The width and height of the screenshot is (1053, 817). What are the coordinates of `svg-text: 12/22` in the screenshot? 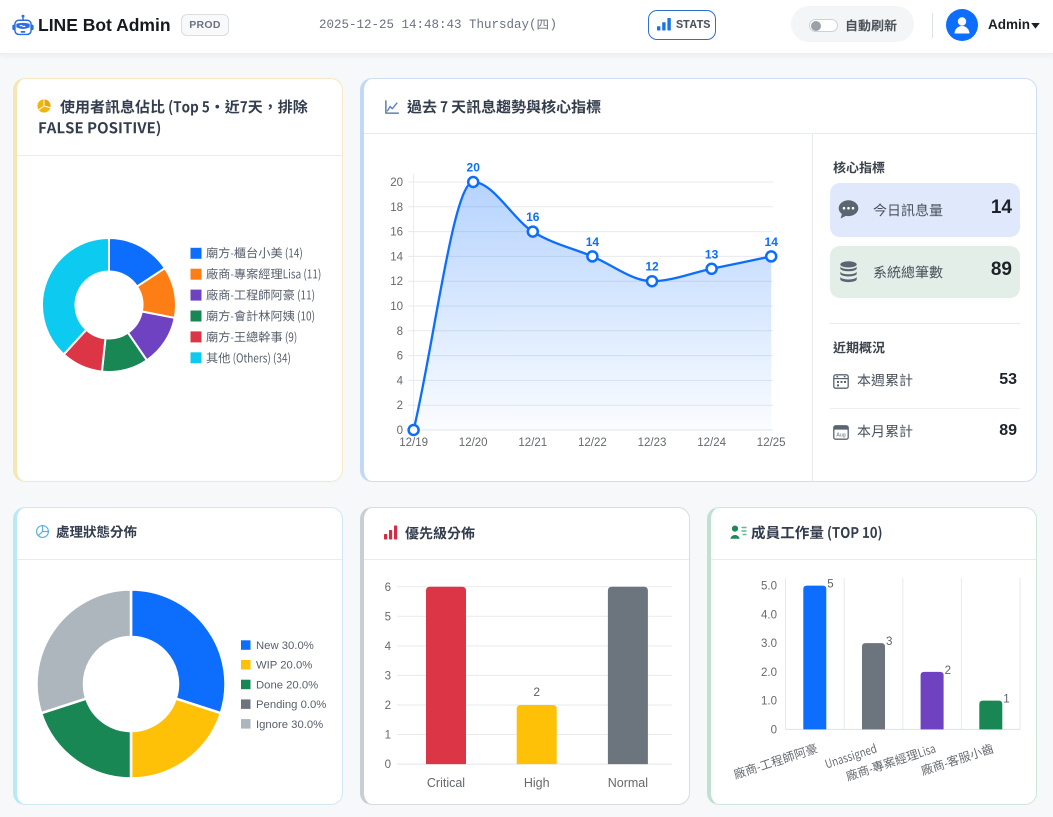 It's located at (592, 443).